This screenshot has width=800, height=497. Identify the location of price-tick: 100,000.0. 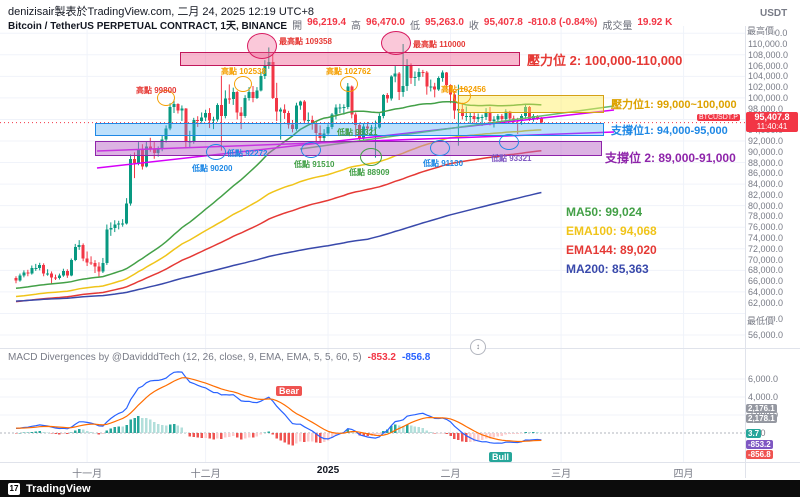
(768, 97).